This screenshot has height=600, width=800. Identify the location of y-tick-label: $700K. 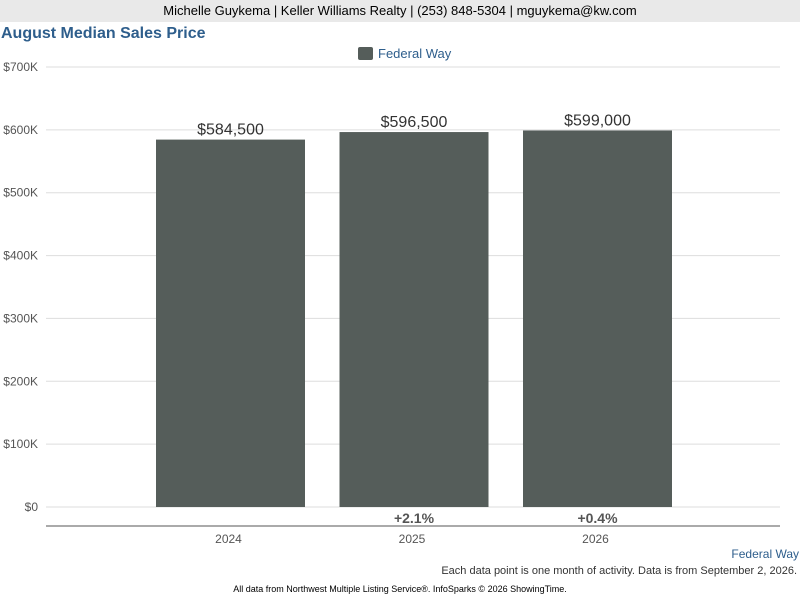
(20, 67).